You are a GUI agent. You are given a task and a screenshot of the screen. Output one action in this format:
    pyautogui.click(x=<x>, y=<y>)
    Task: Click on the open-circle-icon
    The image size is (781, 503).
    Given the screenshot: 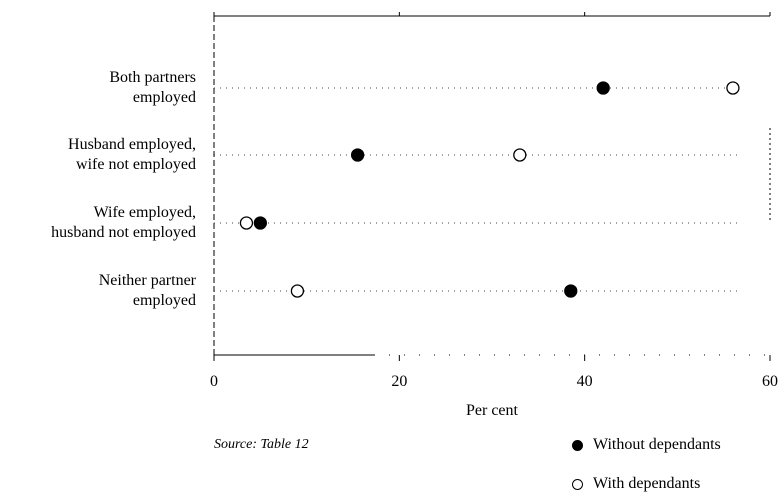 What is the action you would take?
    pyautogui.click(x=577, y=484)
    